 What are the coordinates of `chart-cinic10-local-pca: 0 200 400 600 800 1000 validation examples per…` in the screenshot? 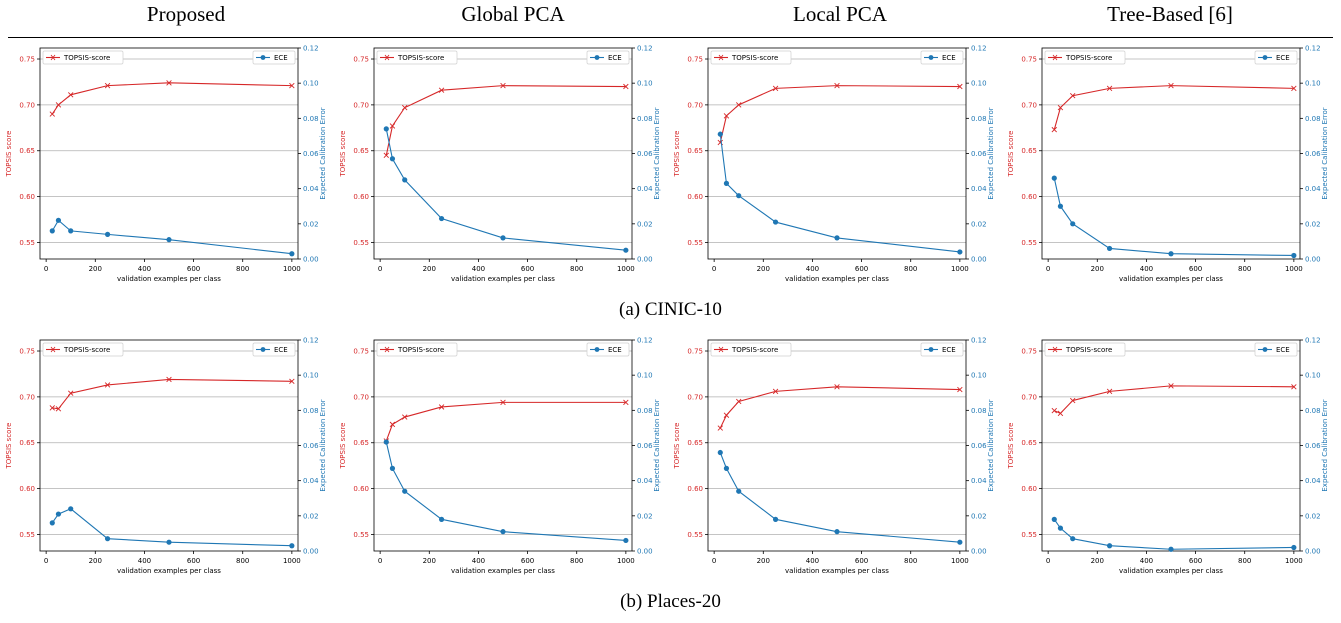 It's located at (834, 164).